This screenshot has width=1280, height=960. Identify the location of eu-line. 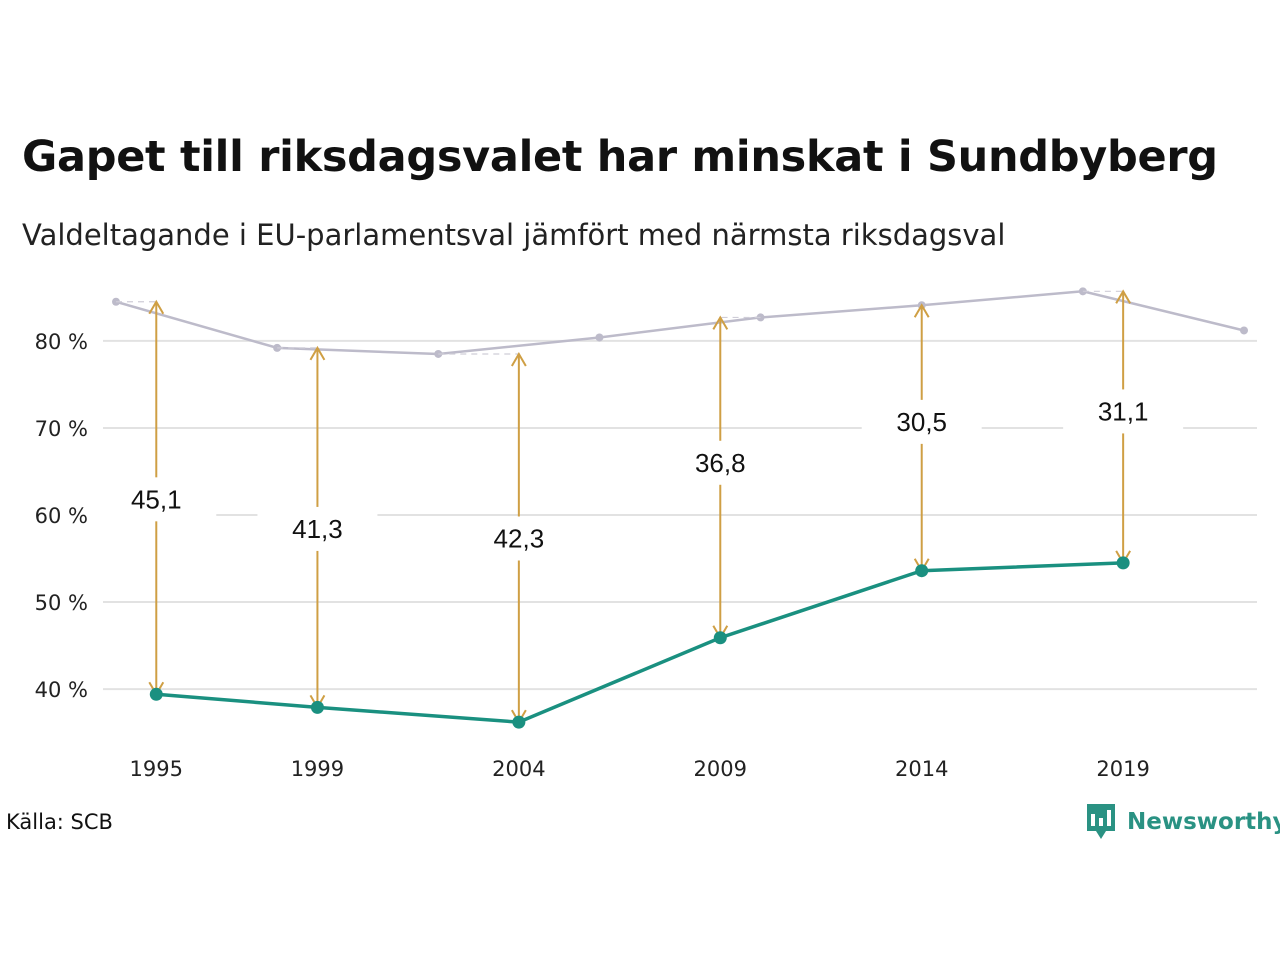
(640, 642).